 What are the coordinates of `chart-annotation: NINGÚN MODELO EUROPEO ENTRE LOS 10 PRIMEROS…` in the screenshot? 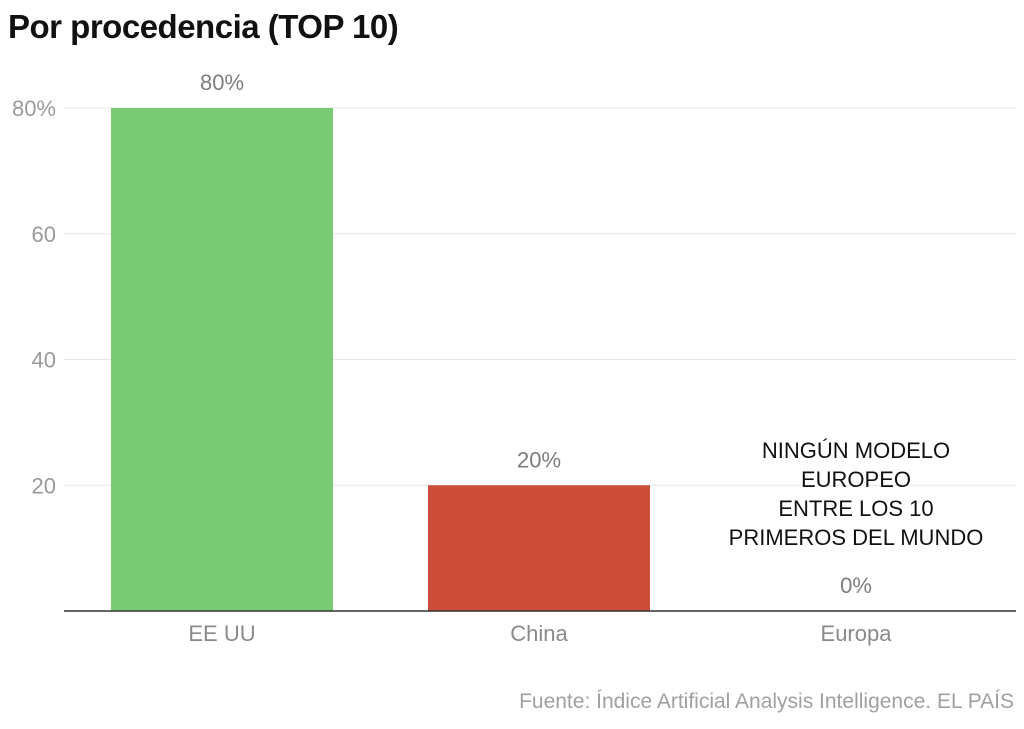 It's located at (856, 494).